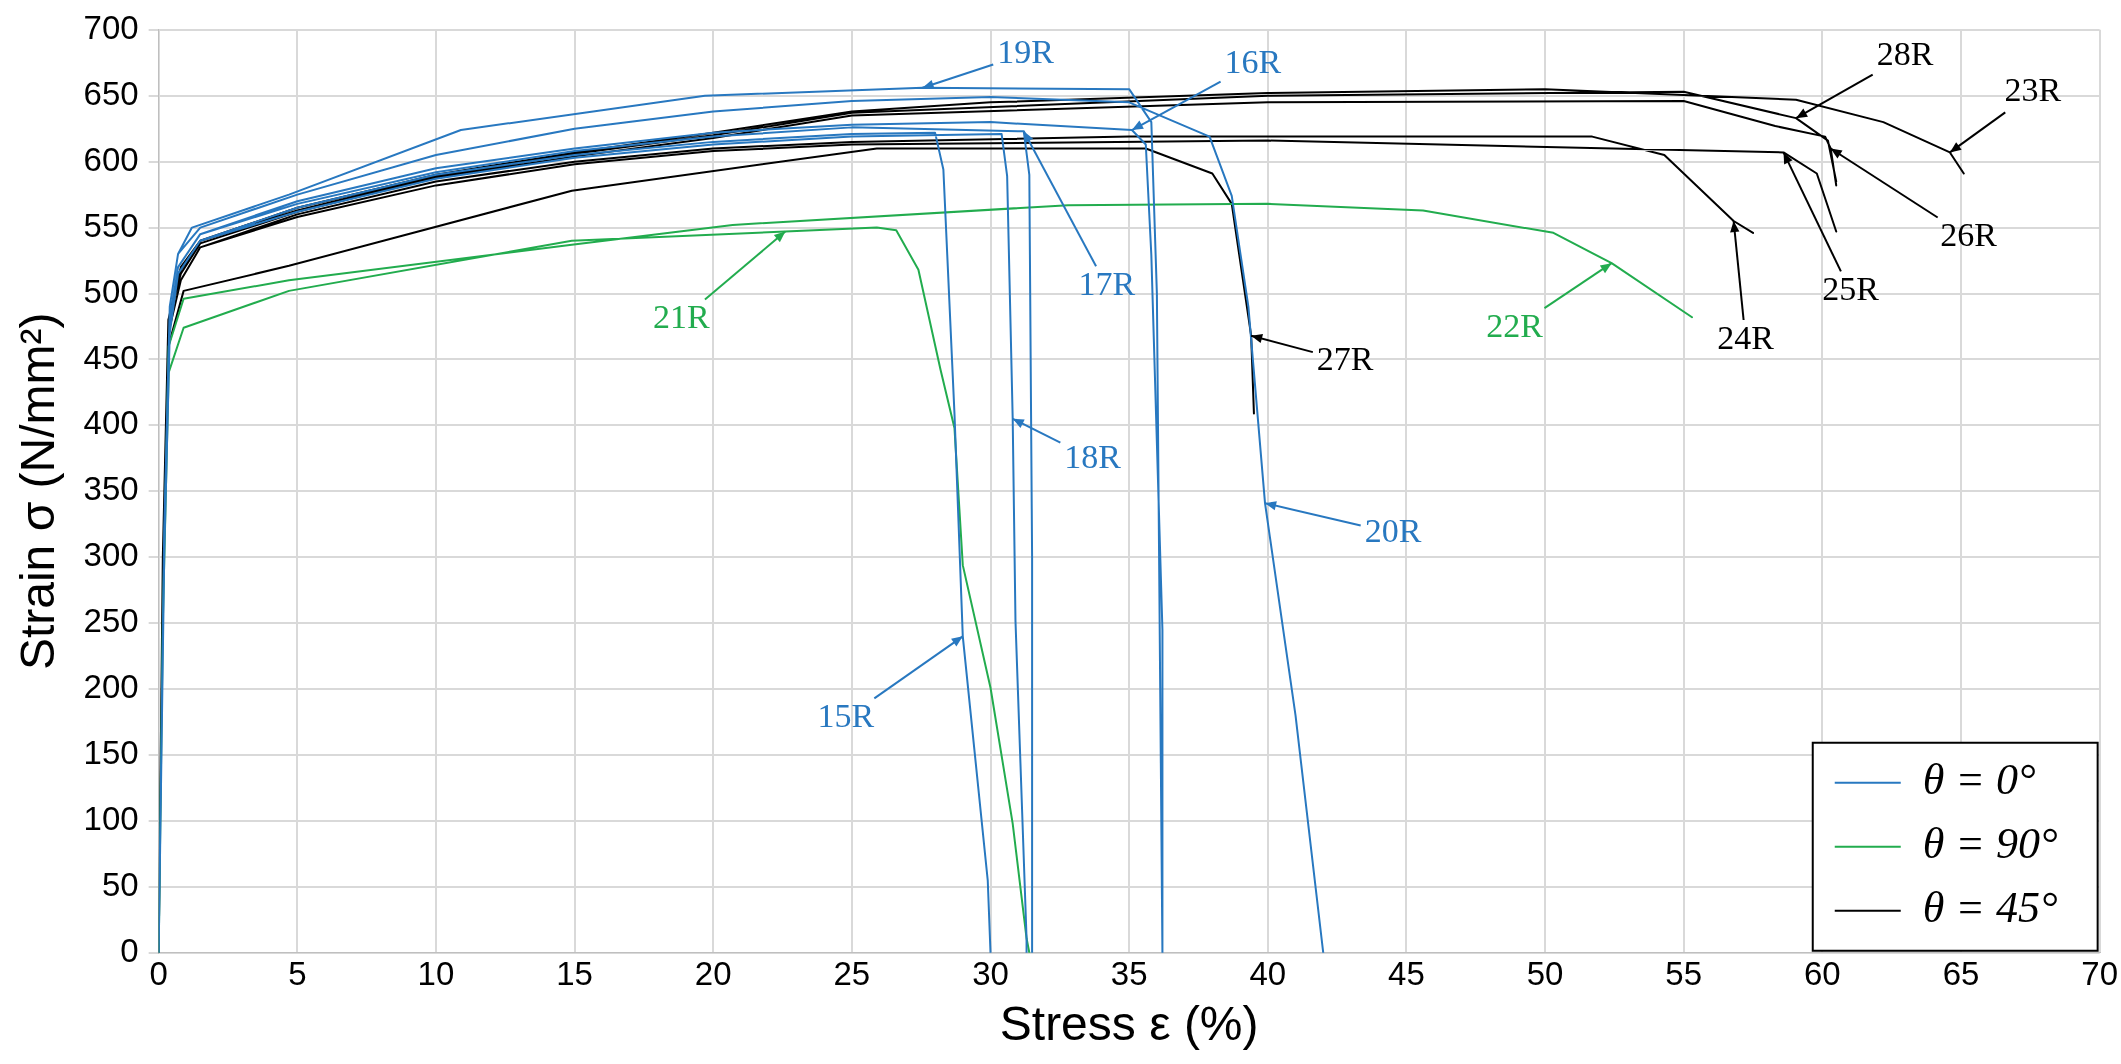 This screenshot has height=1064, width=2121. I want to click on annotation: 25R, so click(1851, 289).